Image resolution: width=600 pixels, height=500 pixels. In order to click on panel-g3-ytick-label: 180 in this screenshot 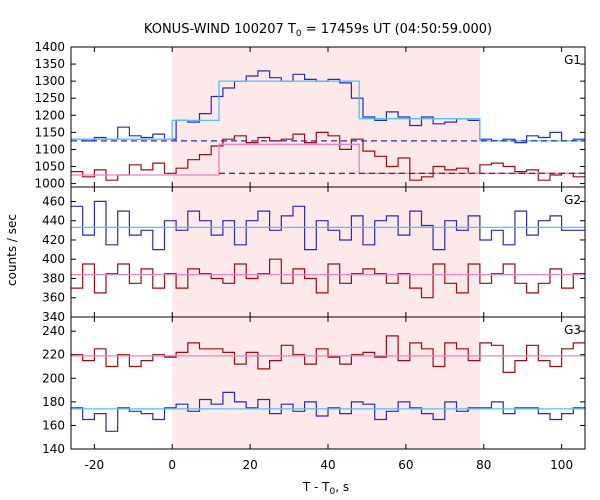, I will do `click(53, 402)`.